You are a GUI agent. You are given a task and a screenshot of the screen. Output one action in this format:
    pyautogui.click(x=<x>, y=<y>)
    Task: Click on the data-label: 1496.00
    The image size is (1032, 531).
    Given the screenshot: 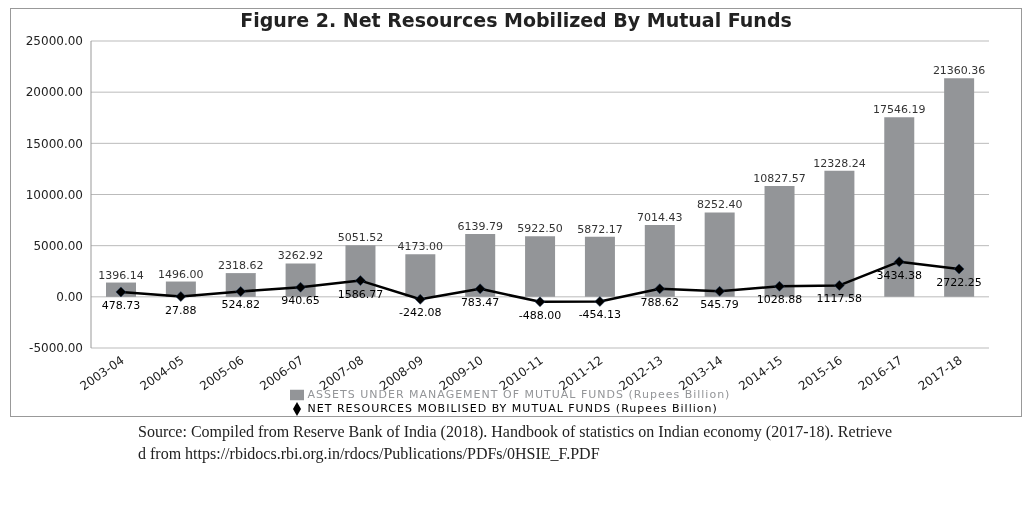 What is the action you would take?
    pyautogui.click(x=181, y=274)
    